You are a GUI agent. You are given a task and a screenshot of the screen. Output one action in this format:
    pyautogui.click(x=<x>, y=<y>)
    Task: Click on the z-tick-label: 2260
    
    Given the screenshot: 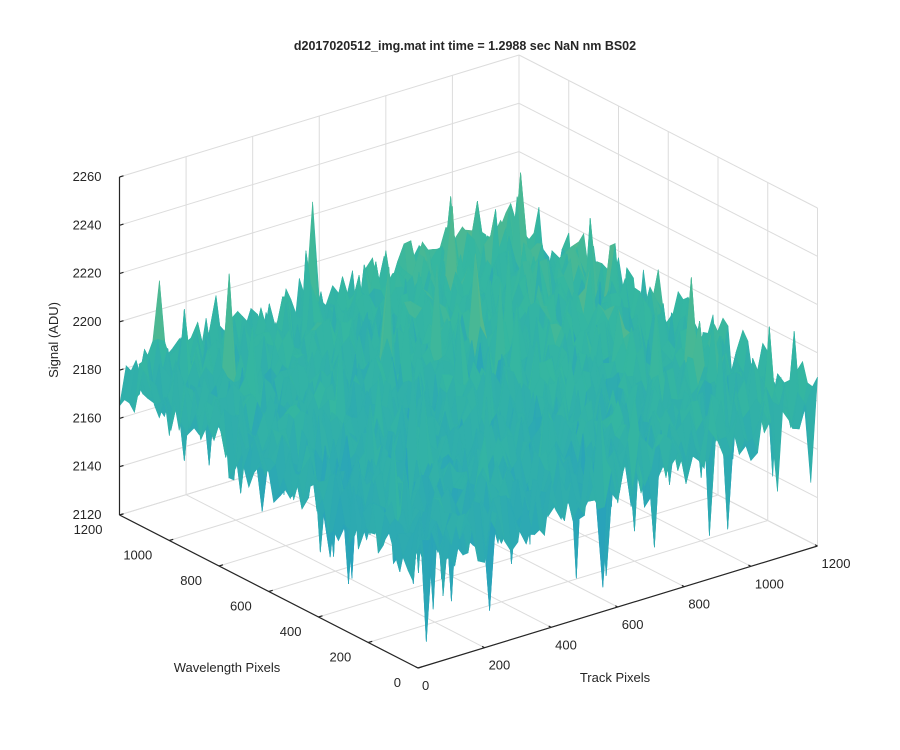 What is the action you would take?
    pyautogui.click(x=87, y=176)
    